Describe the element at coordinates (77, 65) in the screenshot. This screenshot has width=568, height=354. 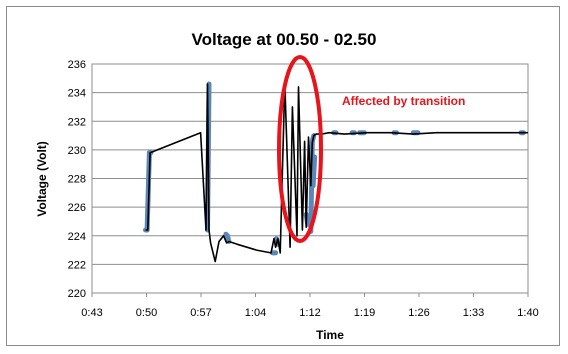
I see `y-tick-label: 236` at that location.